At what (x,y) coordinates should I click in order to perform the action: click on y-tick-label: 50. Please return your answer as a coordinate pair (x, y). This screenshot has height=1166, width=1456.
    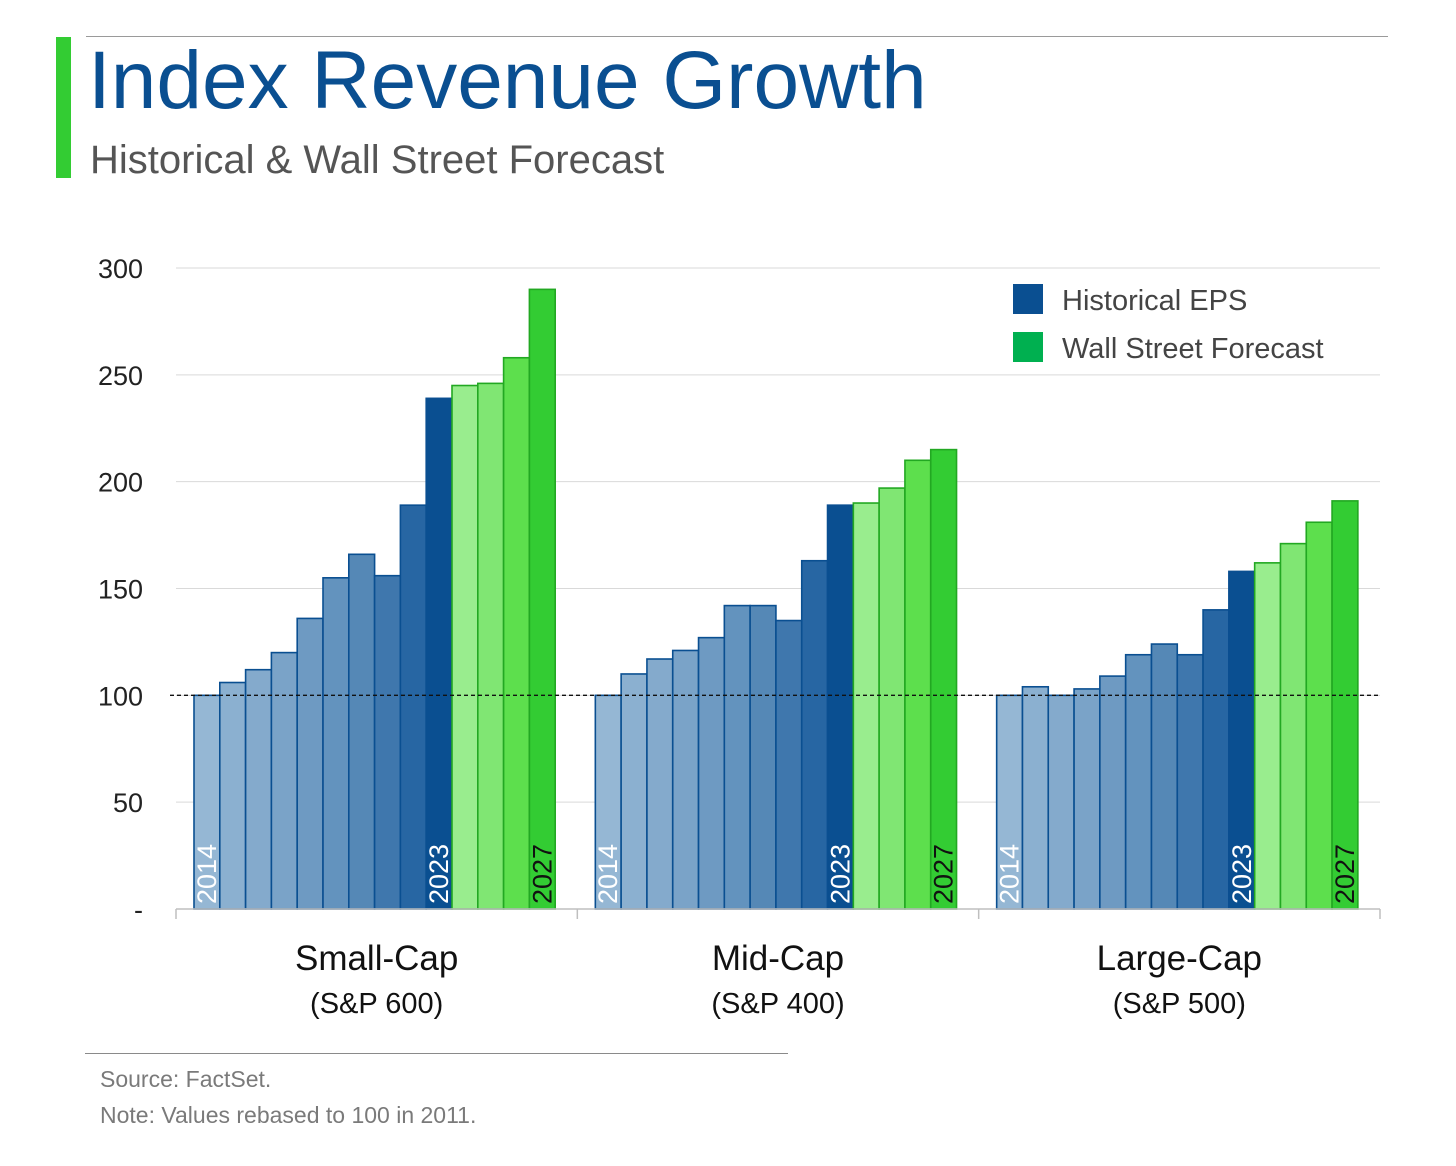
    Looking at the image, I should click on (128, 803).